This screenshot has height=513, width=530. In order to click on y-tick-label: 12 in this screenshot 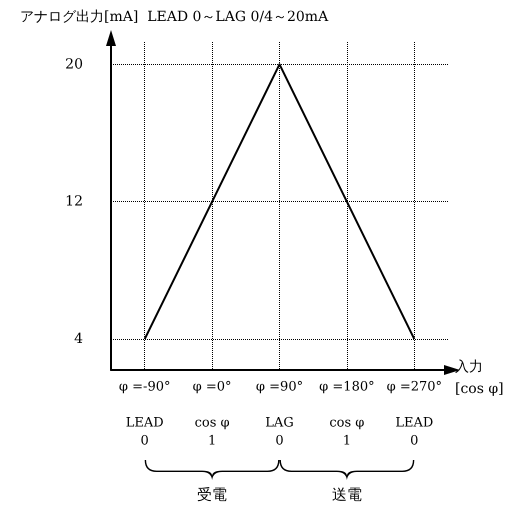, I will do `click(74, 202)`.